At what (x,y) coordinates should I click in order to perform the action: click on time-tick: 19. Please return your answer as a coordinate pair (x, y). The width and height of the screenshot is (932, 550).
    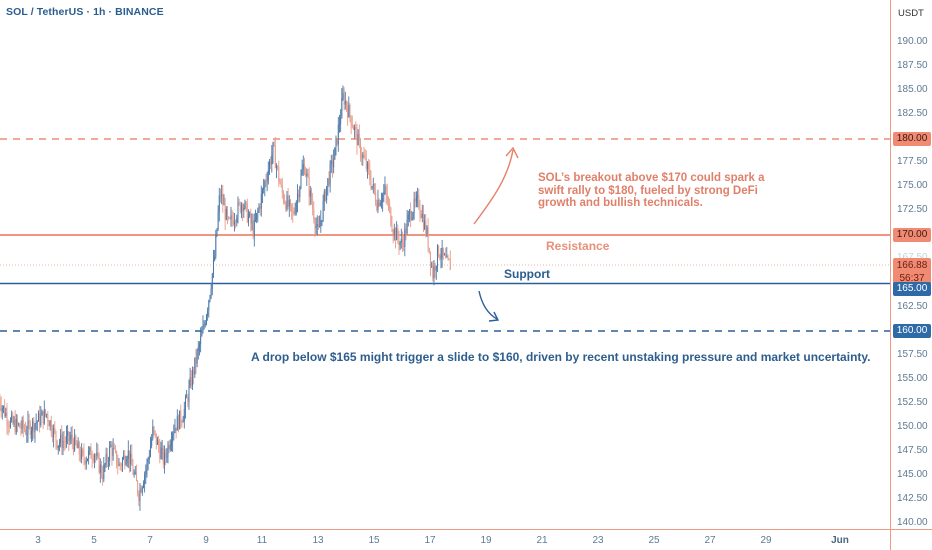
    Looking at the image, I should click on (486, 540).